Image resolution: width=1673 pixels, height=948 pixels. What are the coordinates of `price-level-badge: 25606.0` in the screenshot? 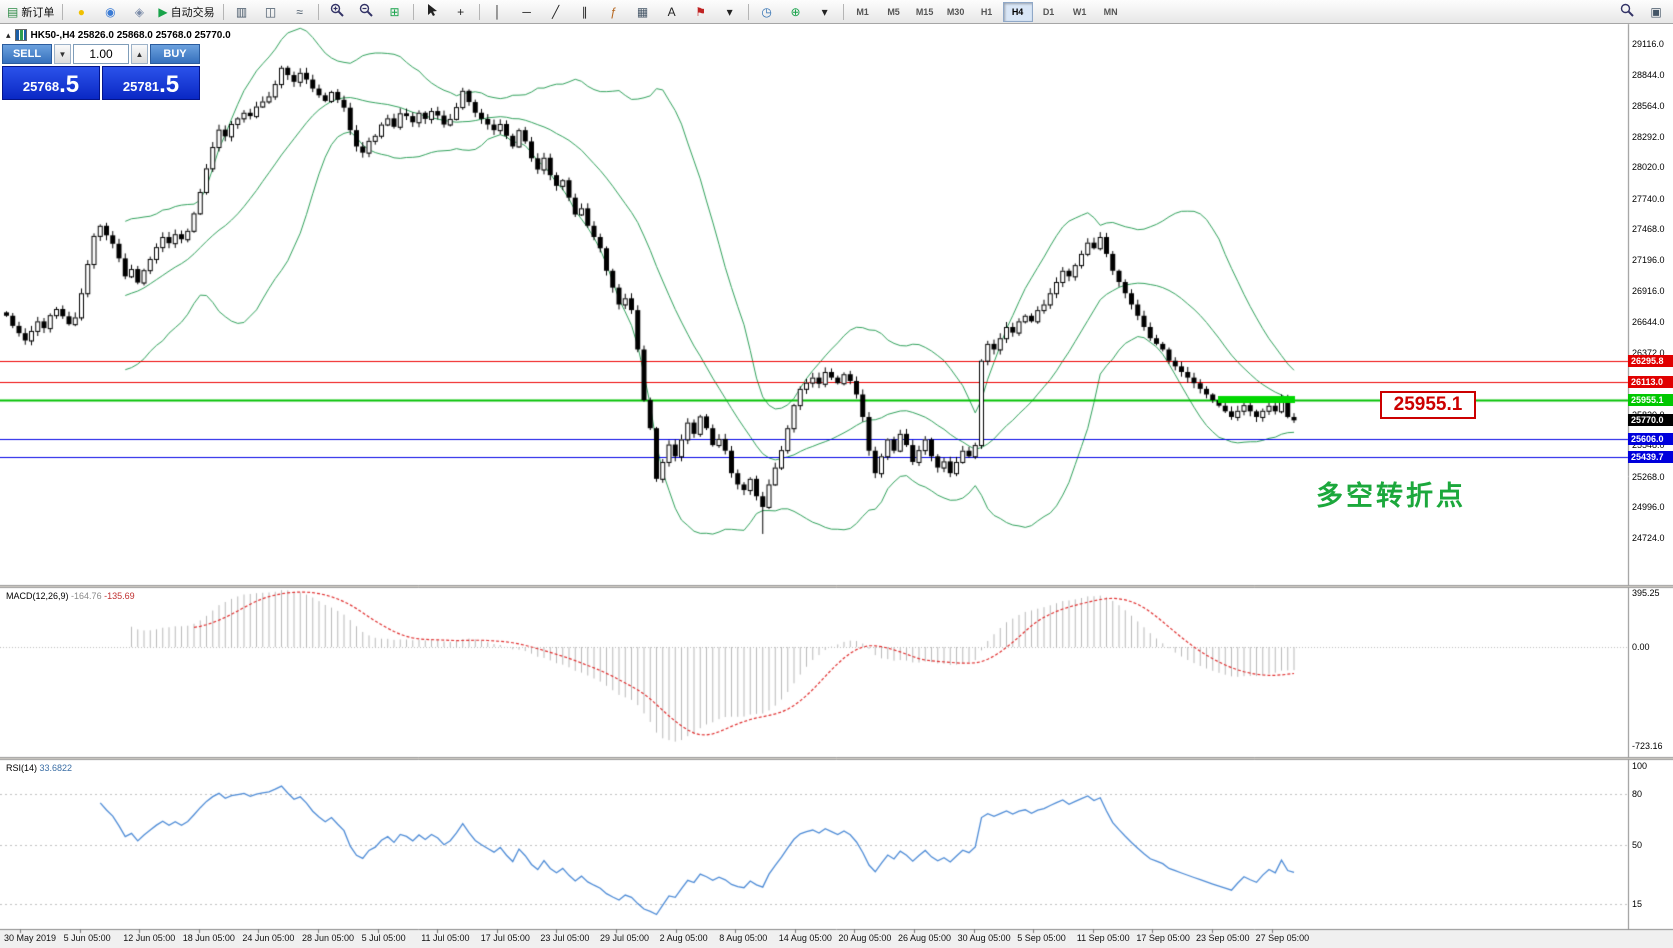 It's located at (1650, 438).